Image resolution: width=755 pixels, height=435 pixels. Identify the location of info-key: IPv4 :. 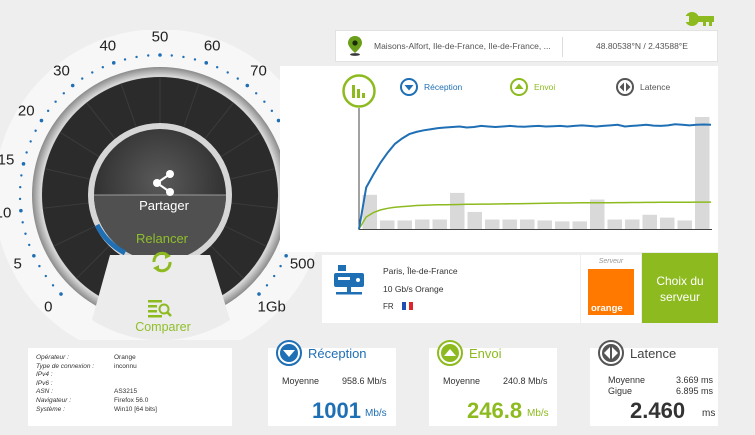
(44, 375).